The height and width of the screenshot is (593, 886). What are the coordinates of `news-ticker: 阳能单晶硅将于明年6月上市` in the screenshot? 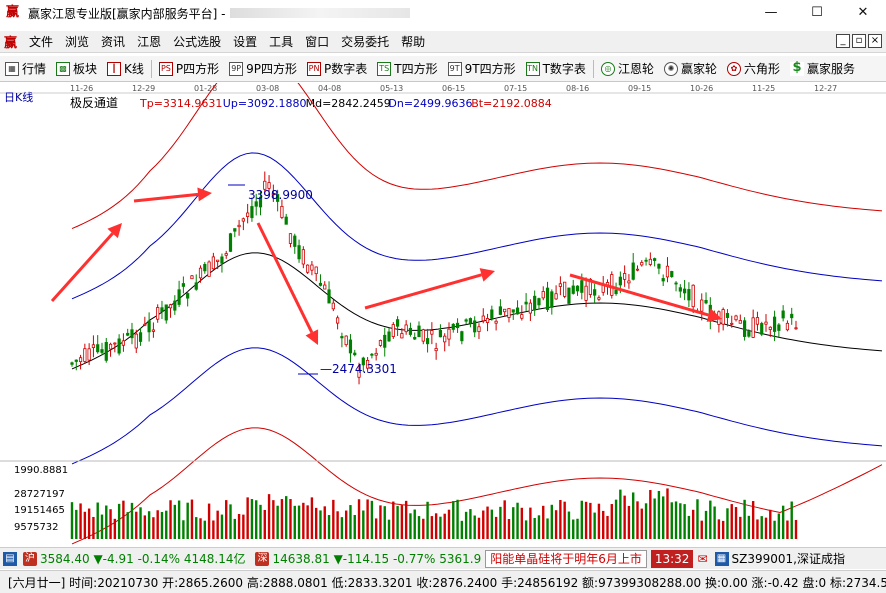 It's located at (566, 558).